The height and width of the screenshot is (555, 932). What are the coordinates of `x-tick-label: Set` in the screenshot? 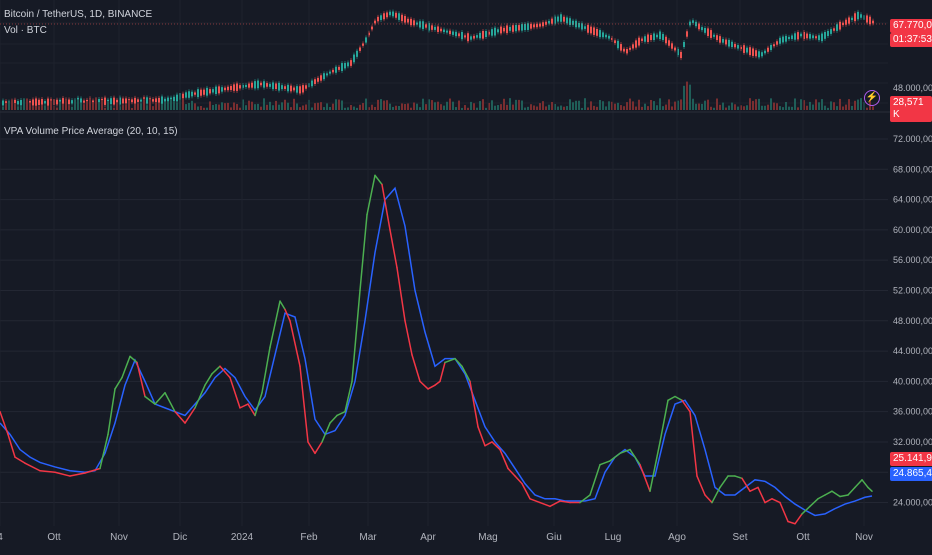 It's located at (739, 537).